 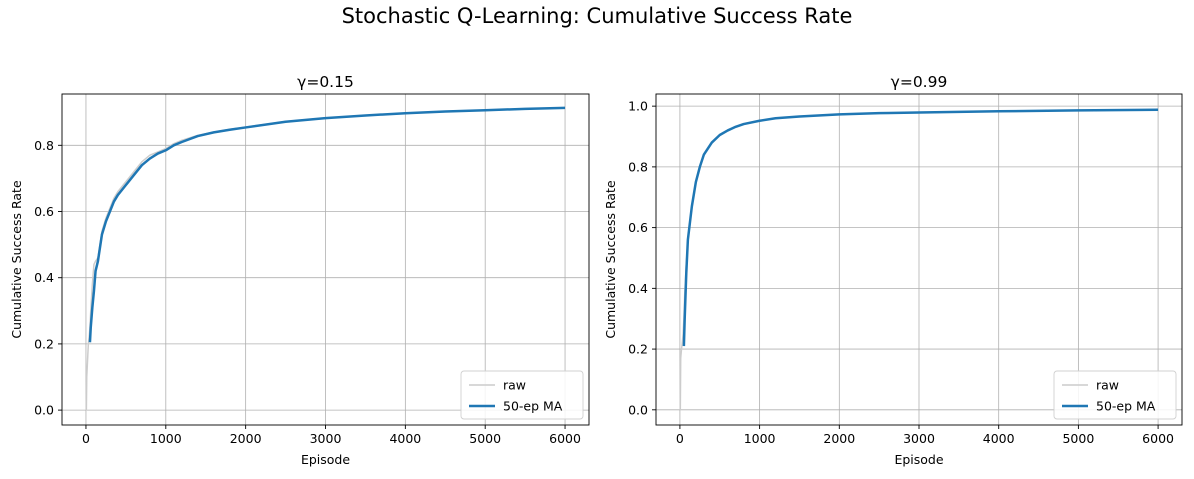 I want to click on chart-title: γ=0.99, so click(x=919, y=82).